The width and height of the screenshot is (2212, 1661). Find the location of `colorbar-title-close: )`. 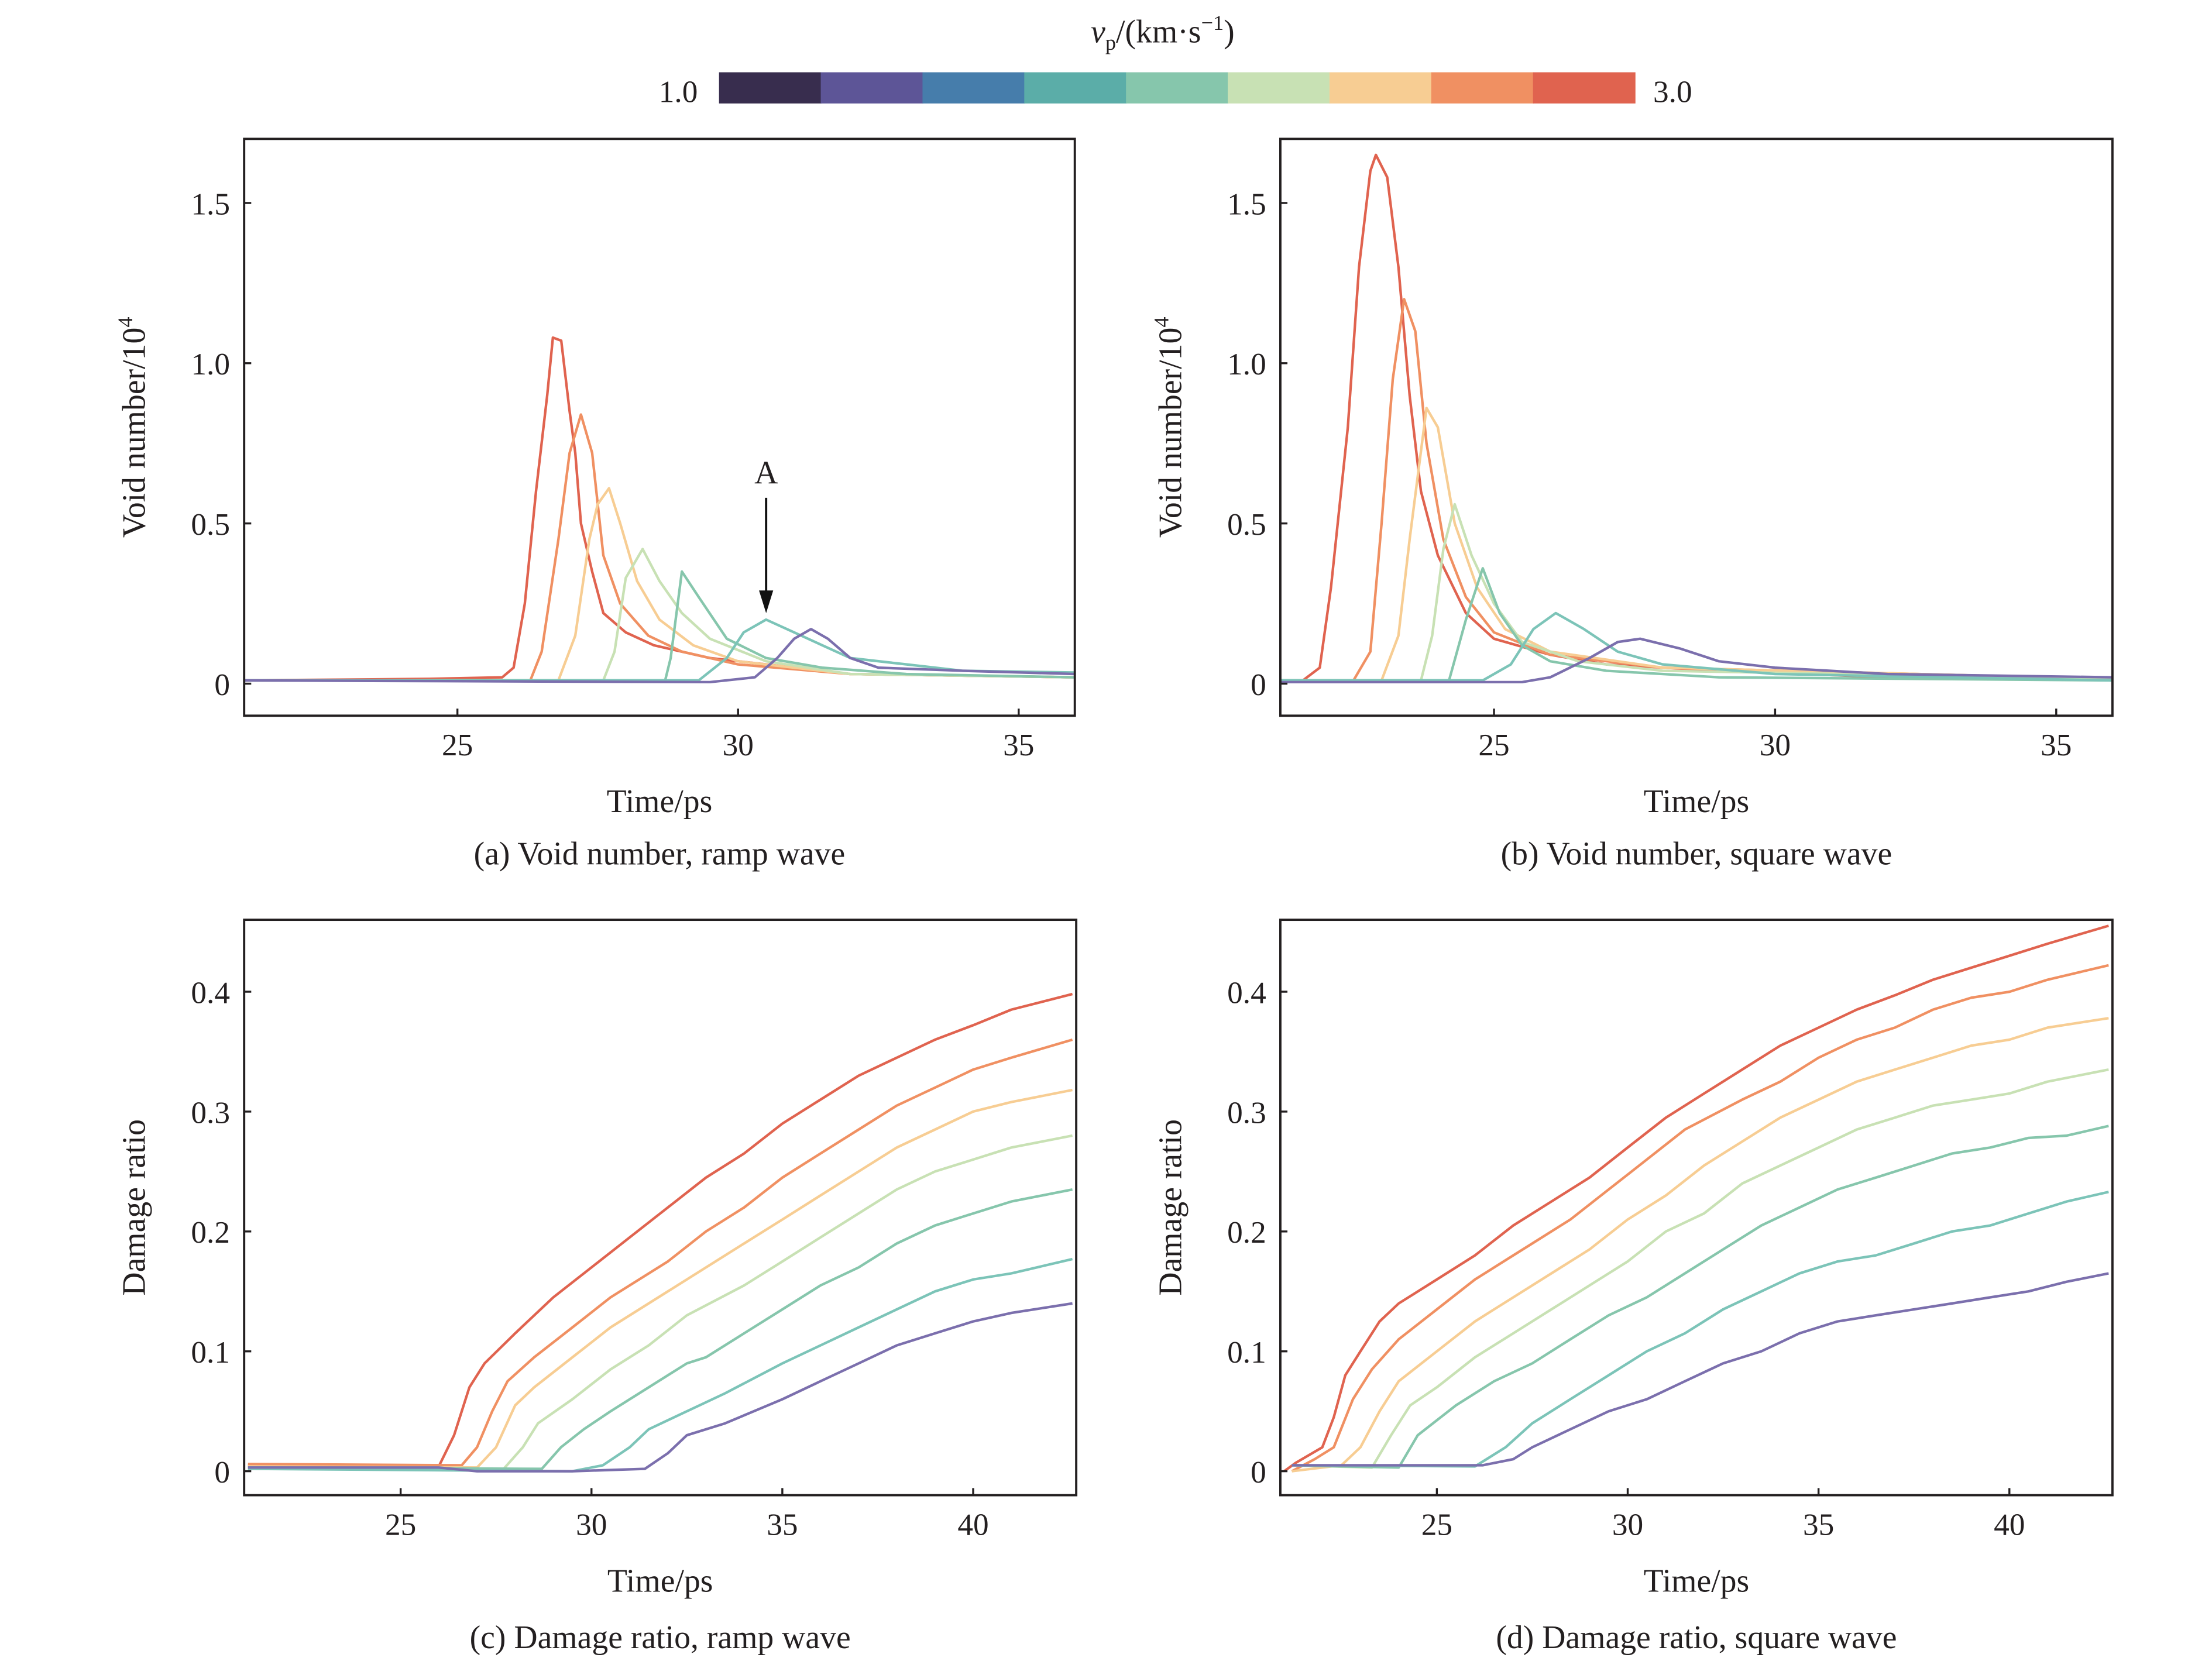

colorbar-title-close: ) is located at coordinates (1229, 32).